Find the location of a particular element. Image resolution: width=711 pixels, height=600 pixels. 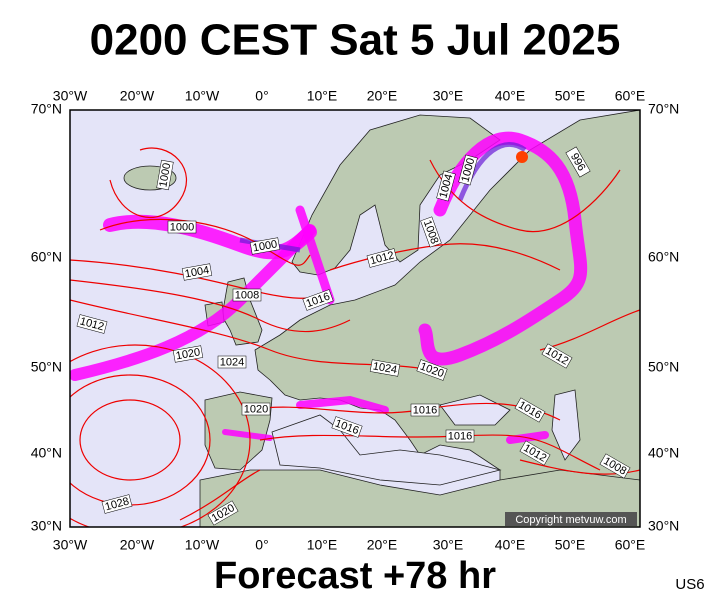

isobar-label-group: 1004 is located at coordinates (197, 272).